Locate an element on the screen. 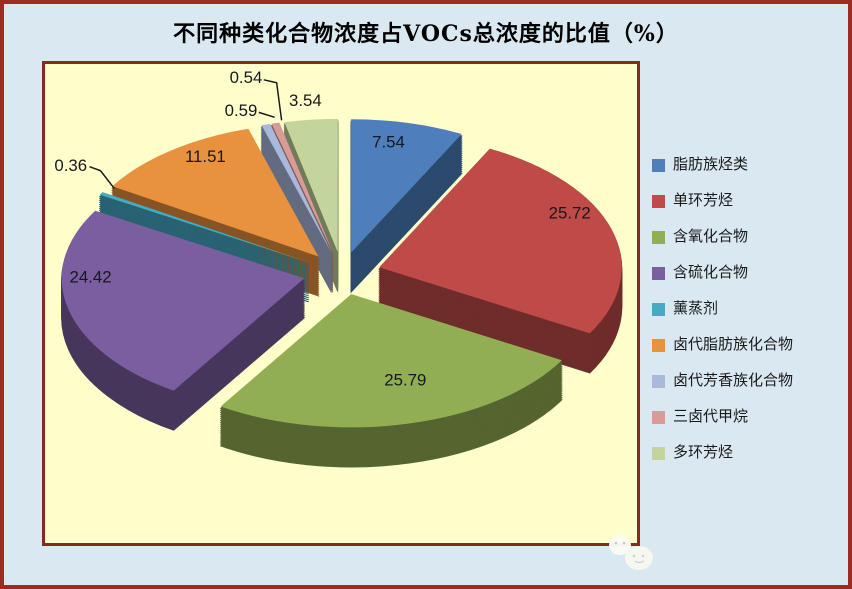  legend-label: 单环芳烃 is located at coordinates (703, 200).